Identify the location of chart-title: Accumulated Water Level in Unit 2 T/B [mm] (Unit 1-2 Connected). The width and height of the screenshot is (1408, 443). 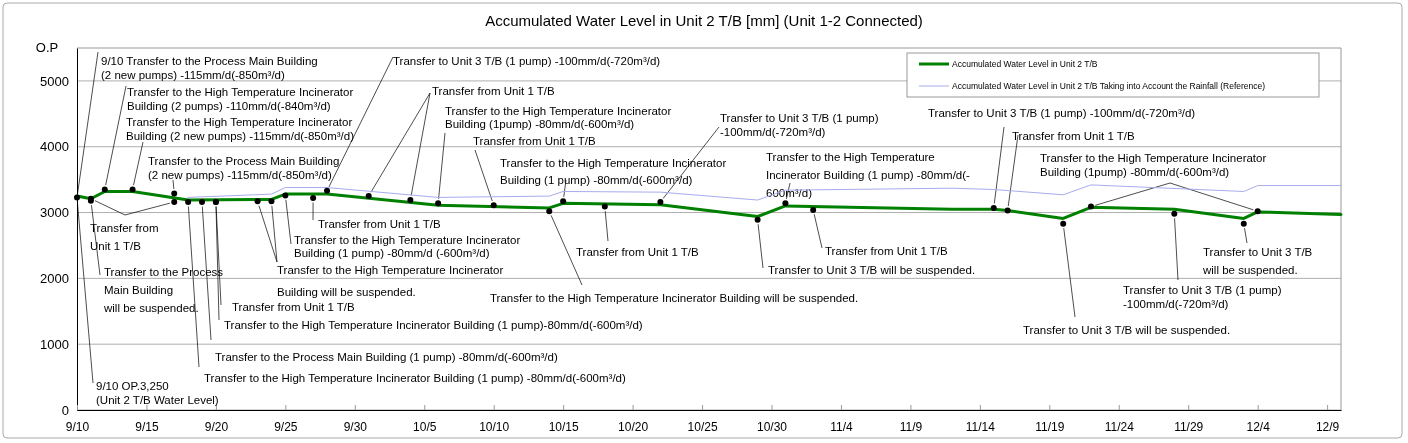
(704, 20).